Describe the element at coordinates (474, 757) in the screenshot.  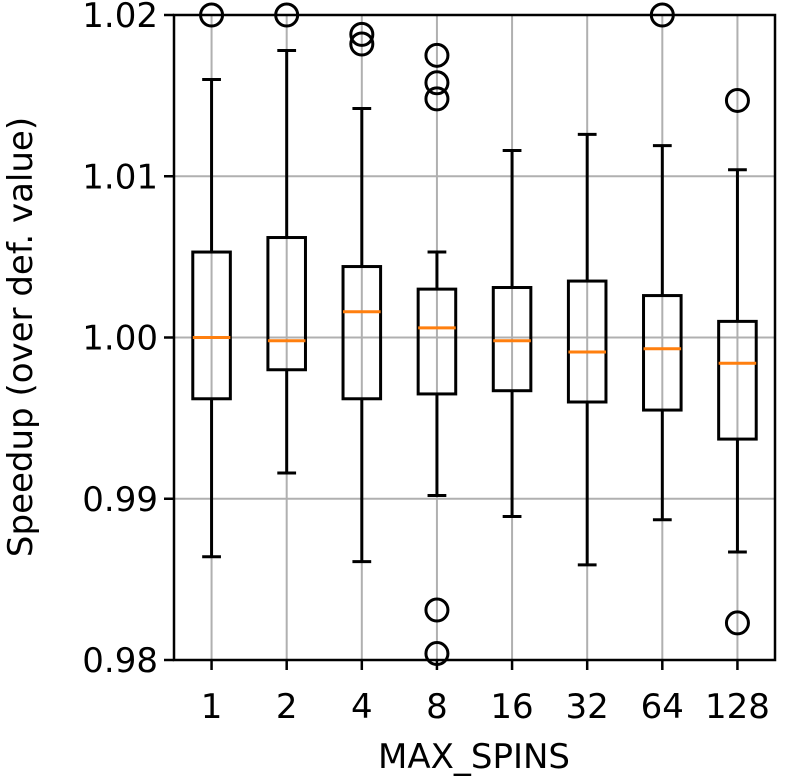
I see `x-axis-label: MAX_SPINS` at that location.